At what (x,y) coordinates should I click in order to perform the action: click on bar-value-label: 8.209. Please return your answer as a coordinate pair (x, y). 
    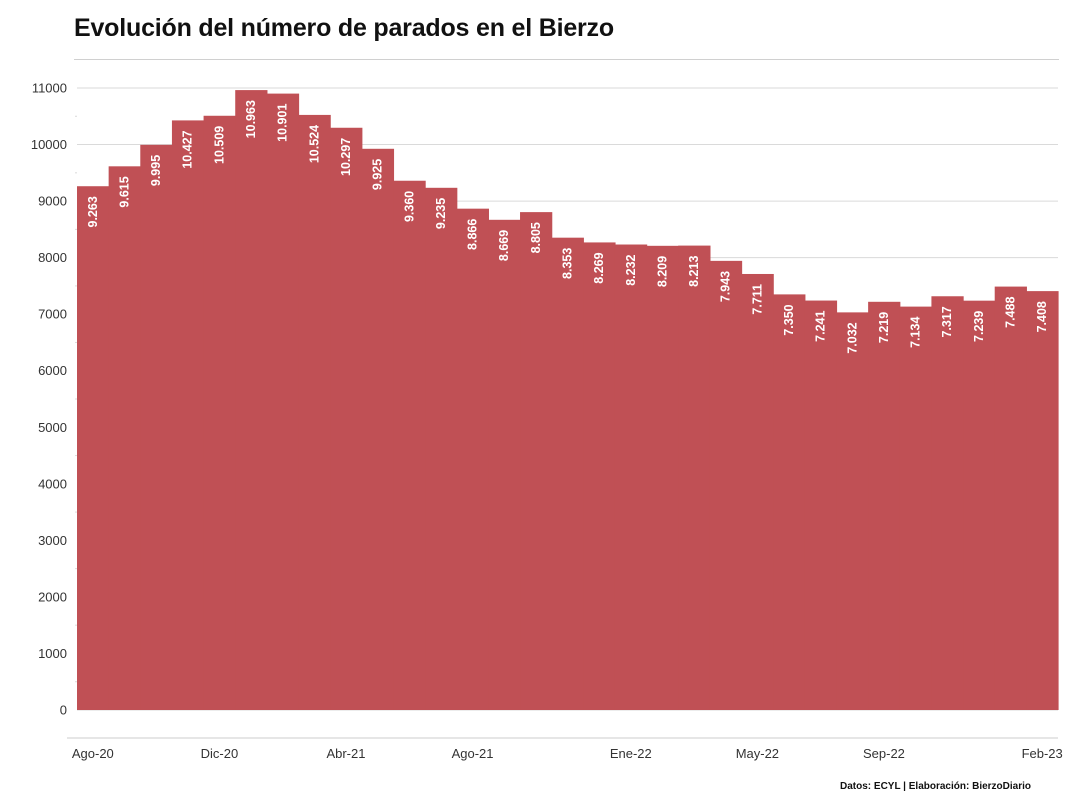
    Looking at the image, I should click on (662, 271).